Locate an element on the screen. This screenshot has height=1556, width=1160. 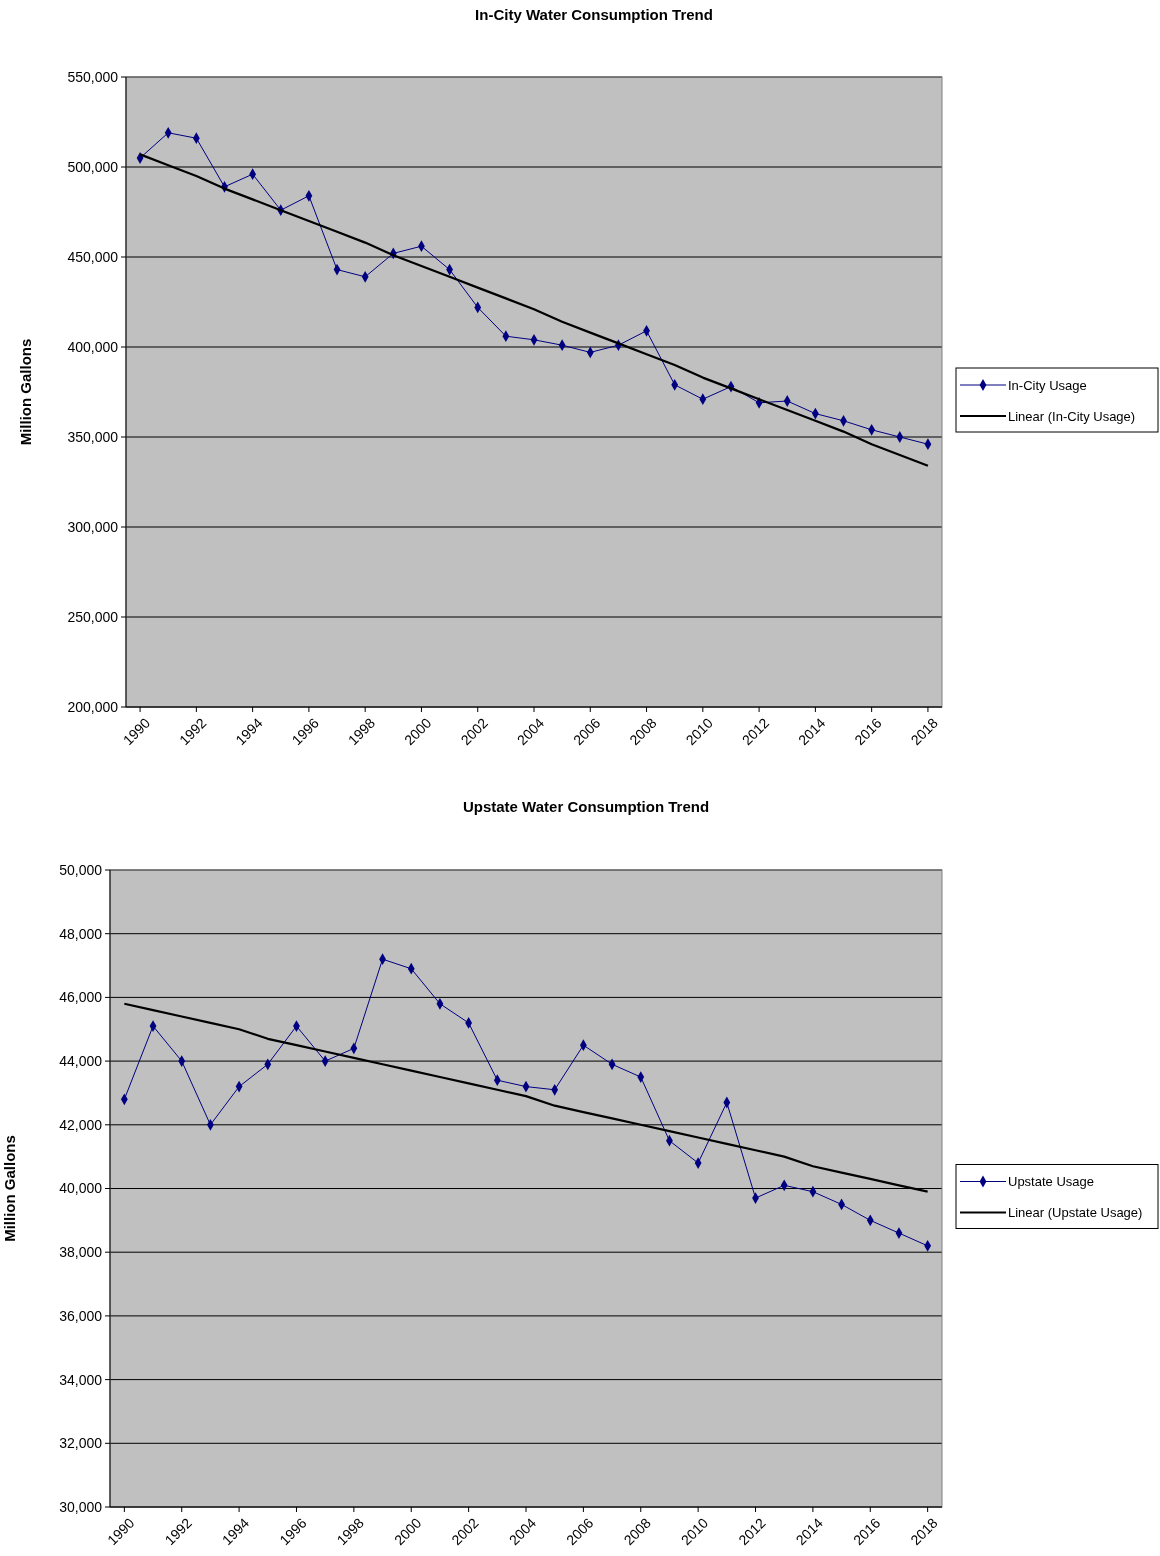
y-tick-label: 40,000 is located at coordinates (81, 1188).